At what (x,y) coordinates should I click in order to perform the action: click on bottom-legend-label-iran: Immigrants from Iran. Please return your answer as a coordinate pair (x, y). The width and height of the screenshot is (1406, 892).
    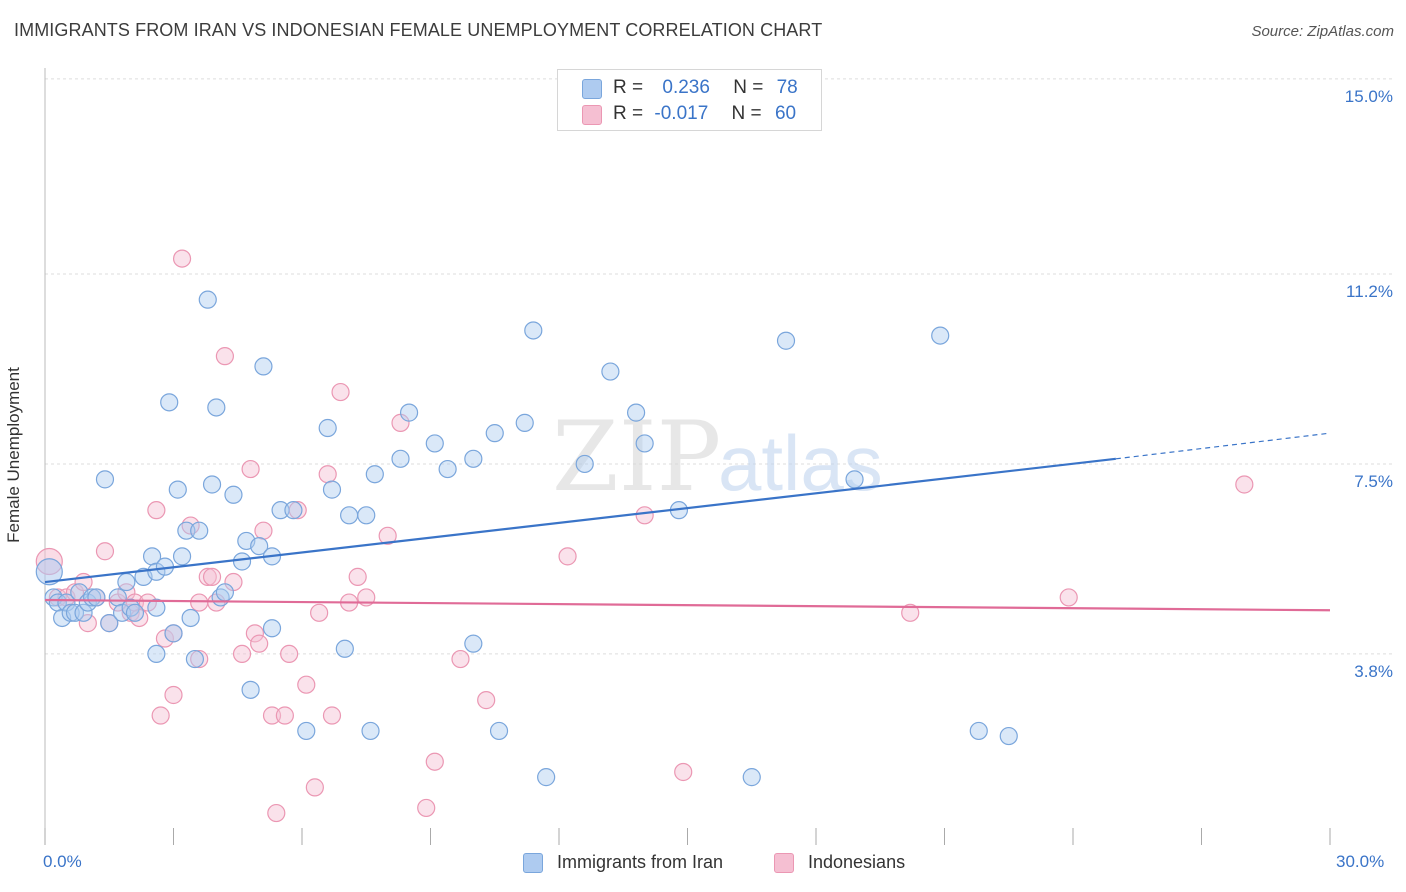
    Looking at the image, I should click on (640, 862).